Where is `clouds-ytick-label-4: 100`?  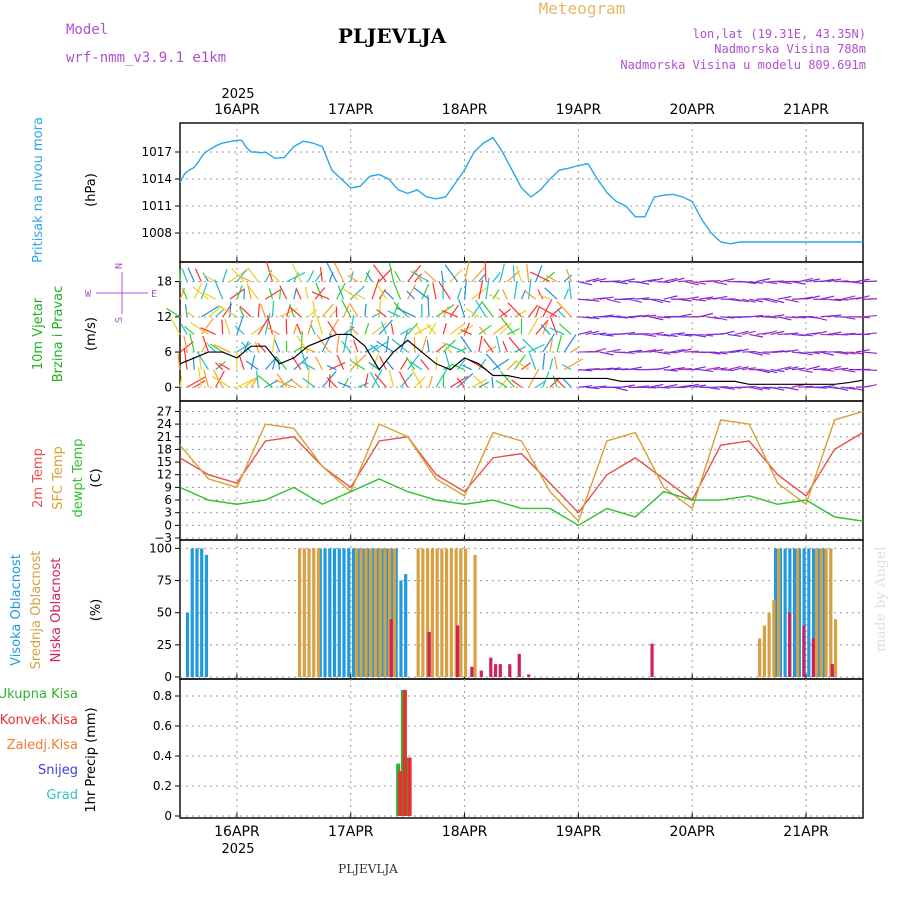 clouds-ytick-label-4: 100 is located at coordinates (160, 548).